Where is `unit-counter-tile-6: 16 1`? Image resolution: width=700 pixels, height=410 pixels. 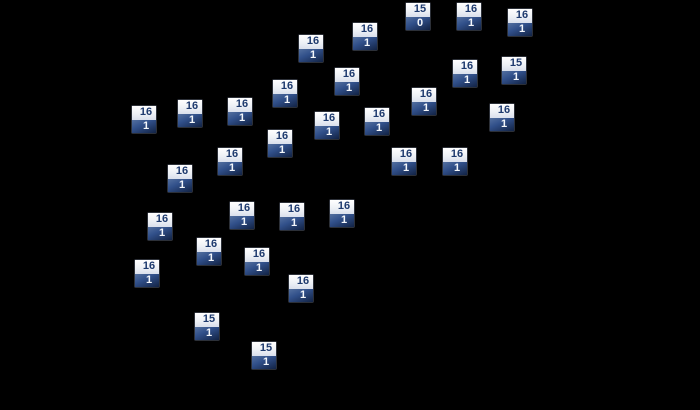
unit-counter-tile-6: 16 1 is located at coordinates (465, 73).